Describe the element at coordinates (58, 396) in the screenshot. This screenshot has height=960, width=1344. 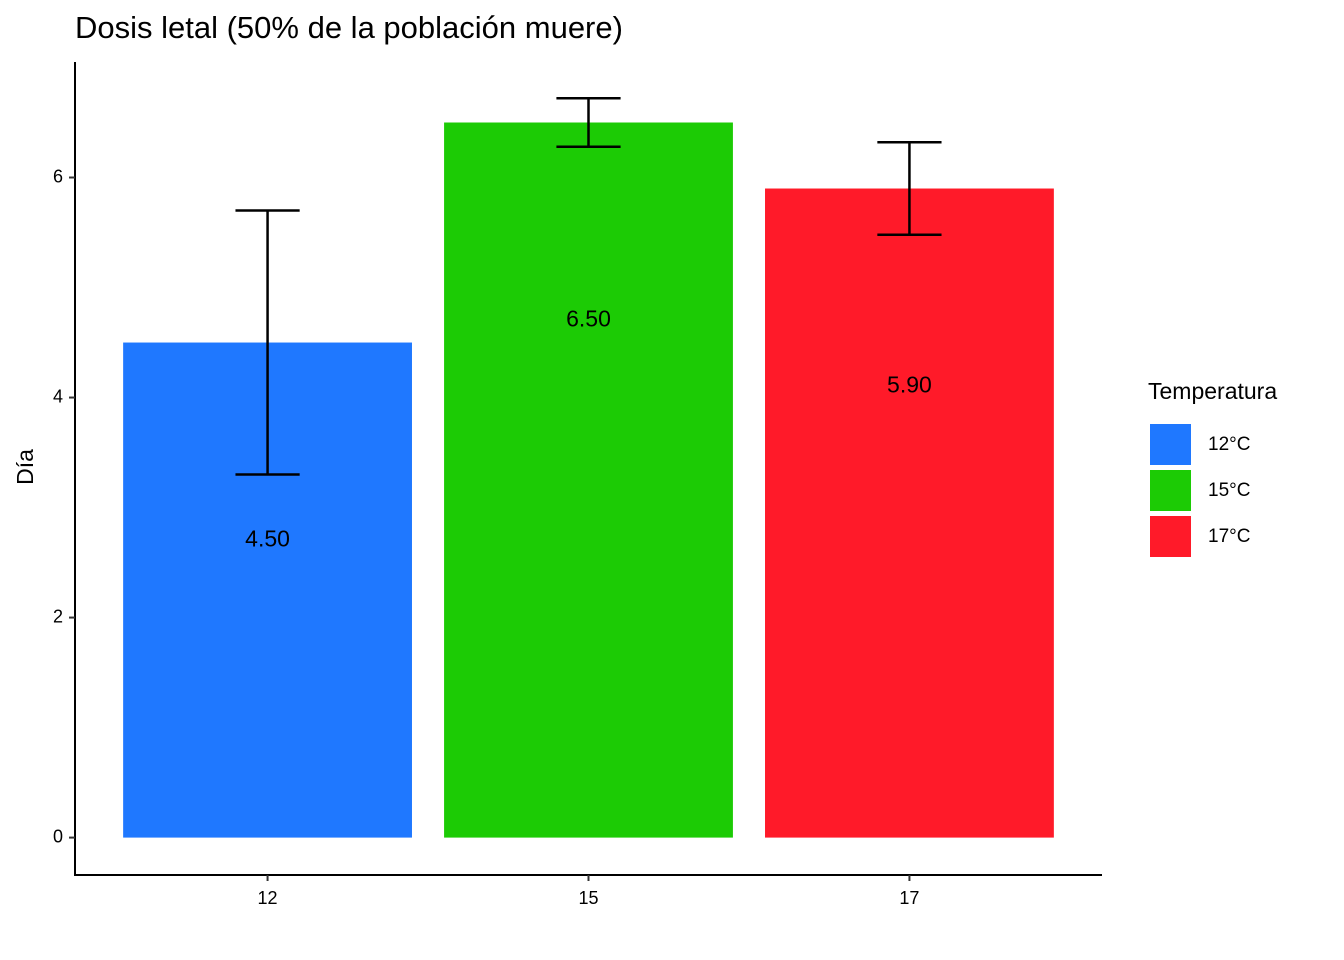
I see `y-tick-label: 4` at that location.